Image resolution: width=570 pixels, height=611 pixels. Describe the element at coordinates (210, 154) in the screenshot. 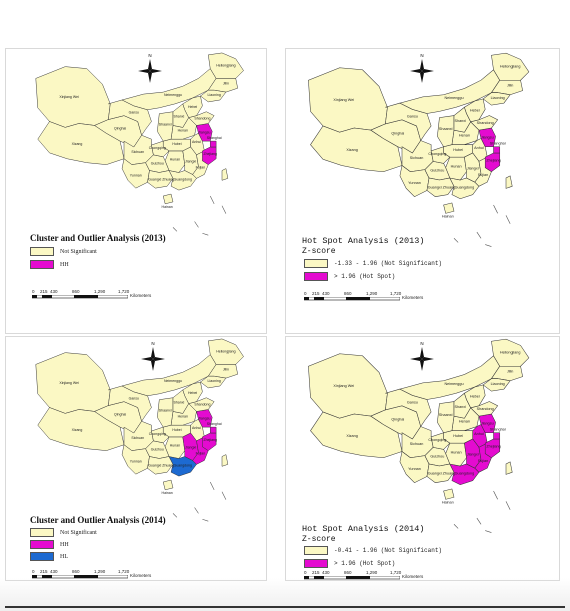

I see `province-label: Zhejiang` at that location.